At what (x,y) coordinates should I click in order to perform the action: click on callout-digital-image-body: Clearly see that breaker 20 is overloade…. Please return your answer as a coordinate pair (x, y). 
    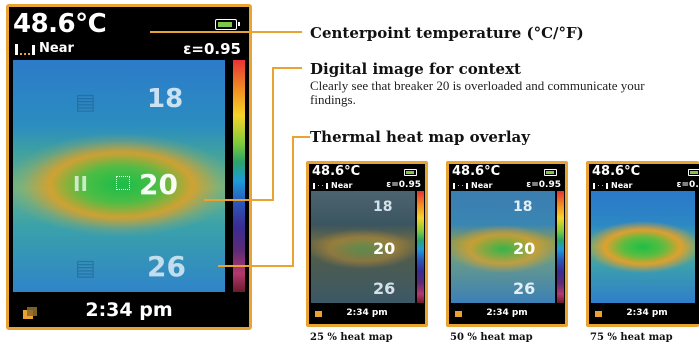
    Looking at the image, I should click on (477, 92).